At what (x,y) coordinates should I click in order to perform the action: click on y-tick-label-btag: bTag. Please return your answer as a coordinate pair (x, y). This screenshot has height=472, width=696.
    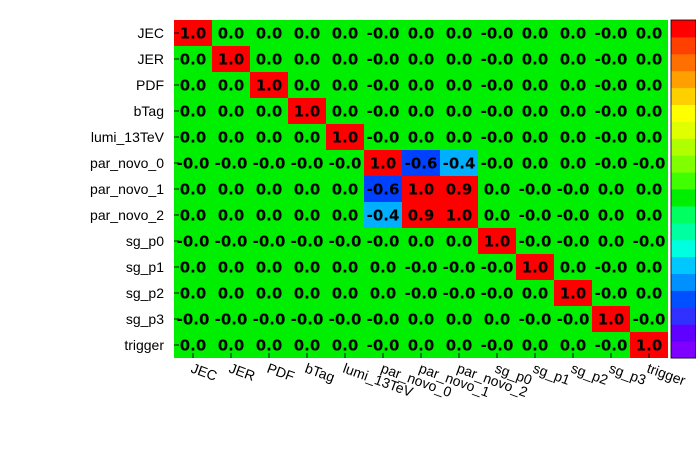
    Looking at the image, I should click on (149, 111).